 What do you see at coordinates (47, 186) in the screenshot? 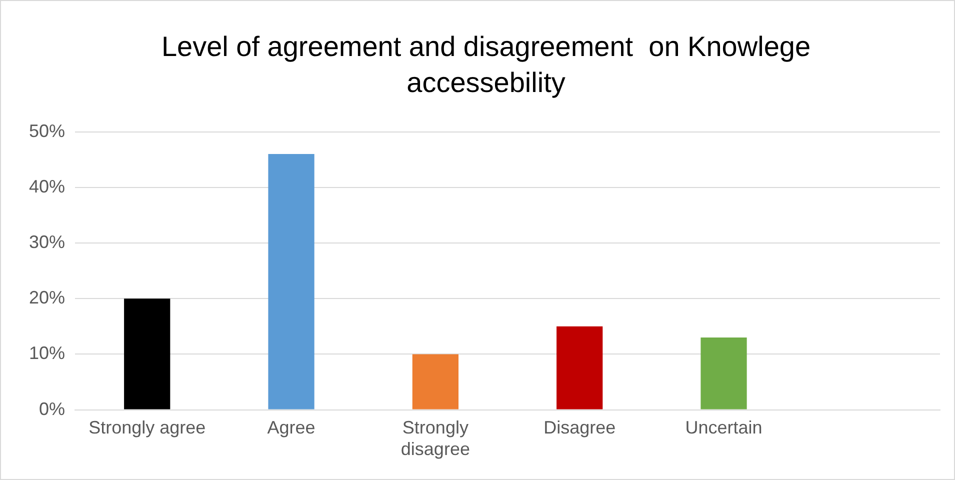
I see `y-tick-label: 40%` at bounding box center [47, 186].